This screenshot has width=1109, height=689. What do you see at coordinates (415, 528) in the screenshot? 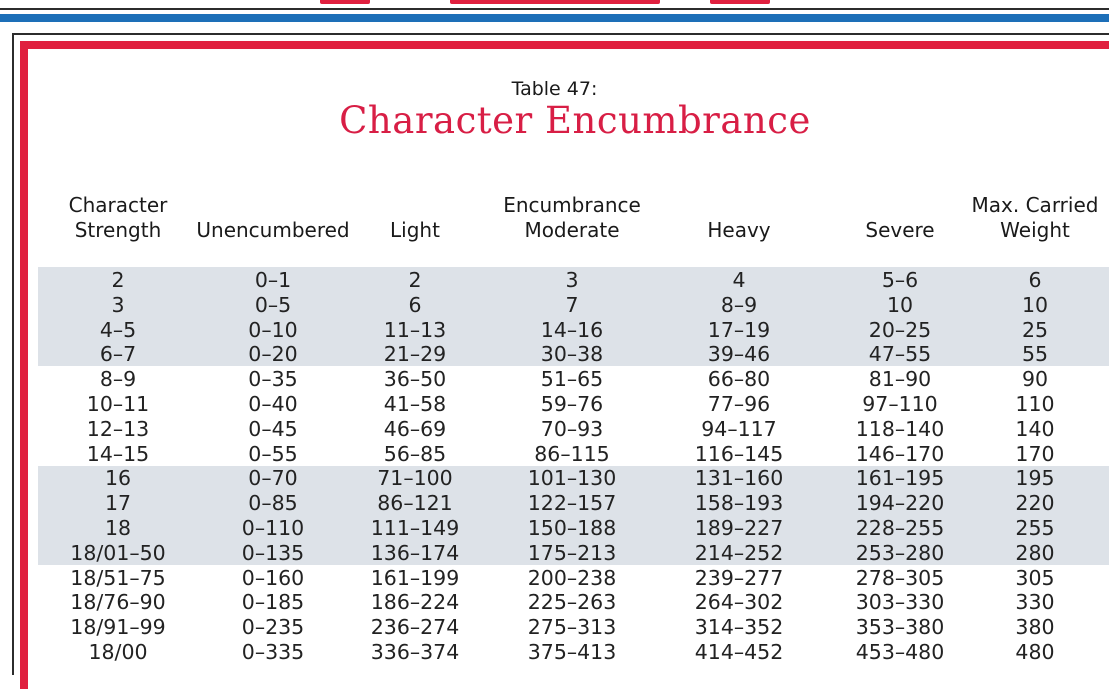
I see `table-cell: 111–149` at bounding box center [415, 528].